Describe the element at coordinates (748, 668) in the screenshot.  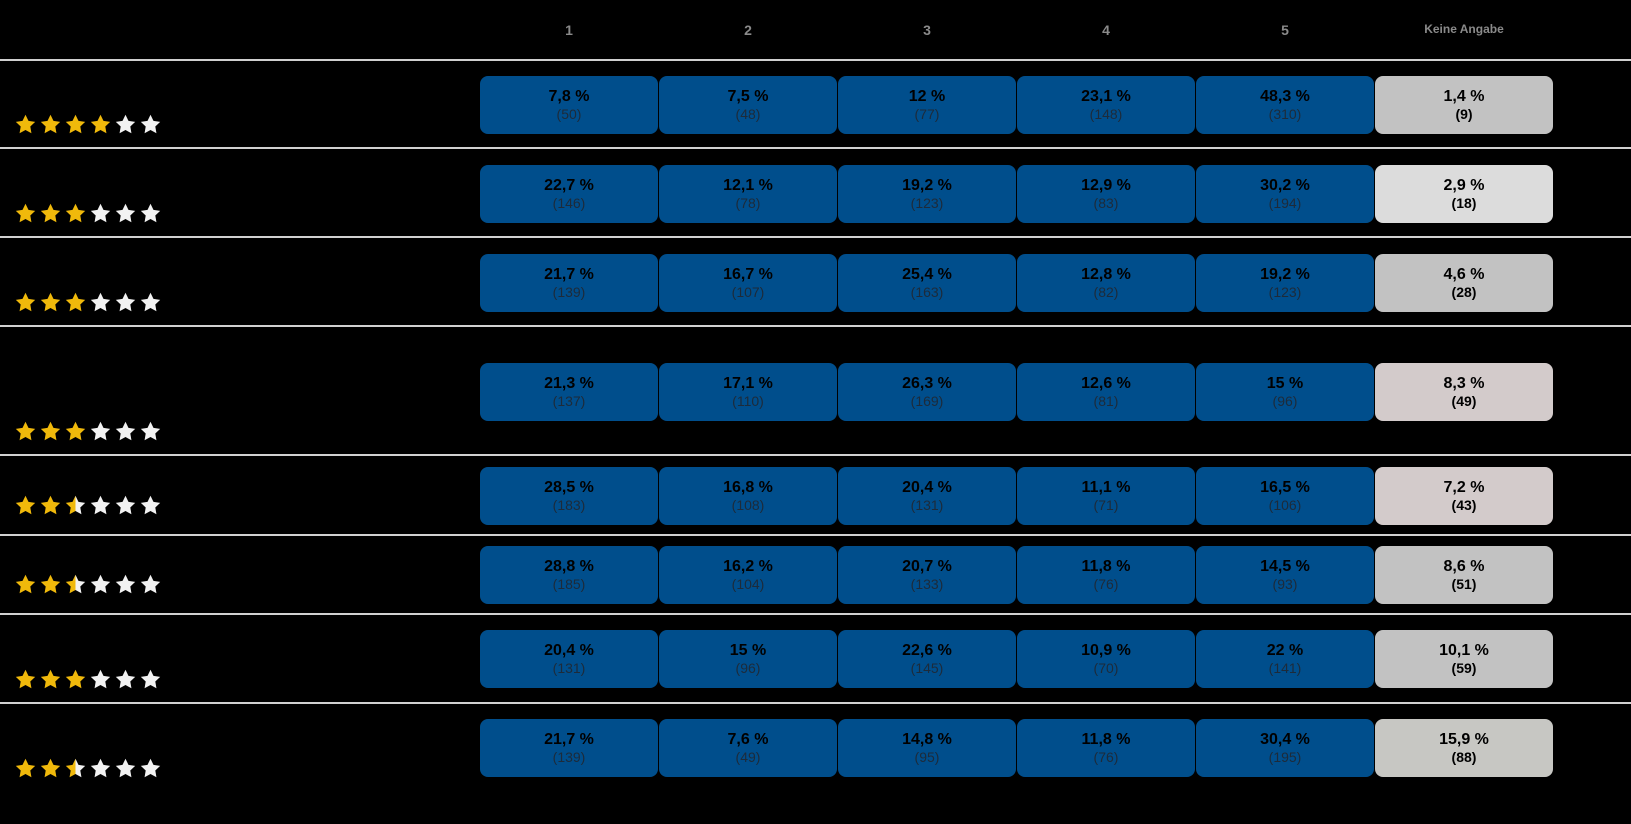
I see `cell-count: (96)` at that location.